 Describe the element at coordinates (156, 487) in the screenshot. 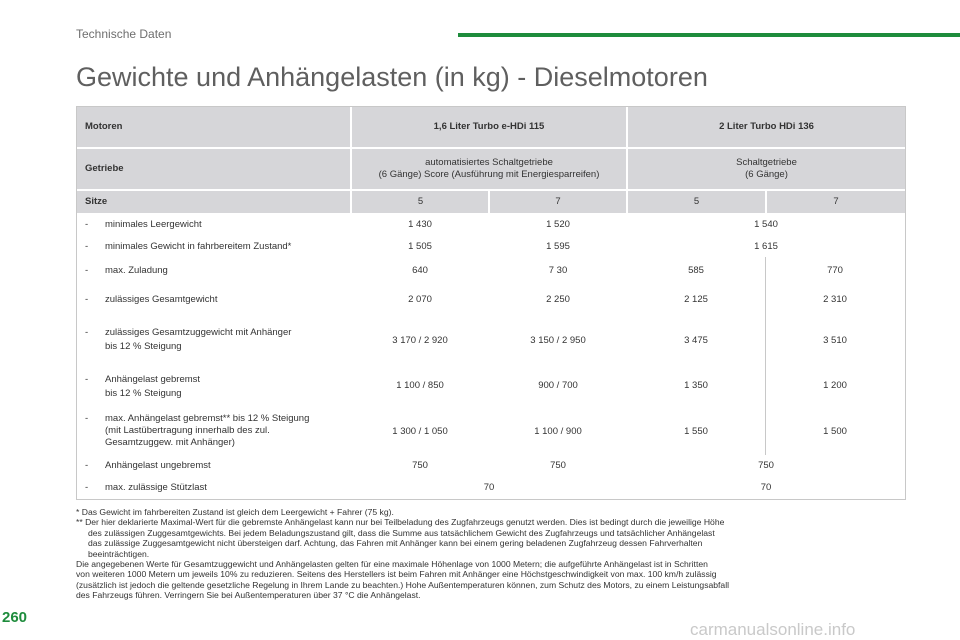

I see `row-label: max. zulässige Stützlast` at that location.